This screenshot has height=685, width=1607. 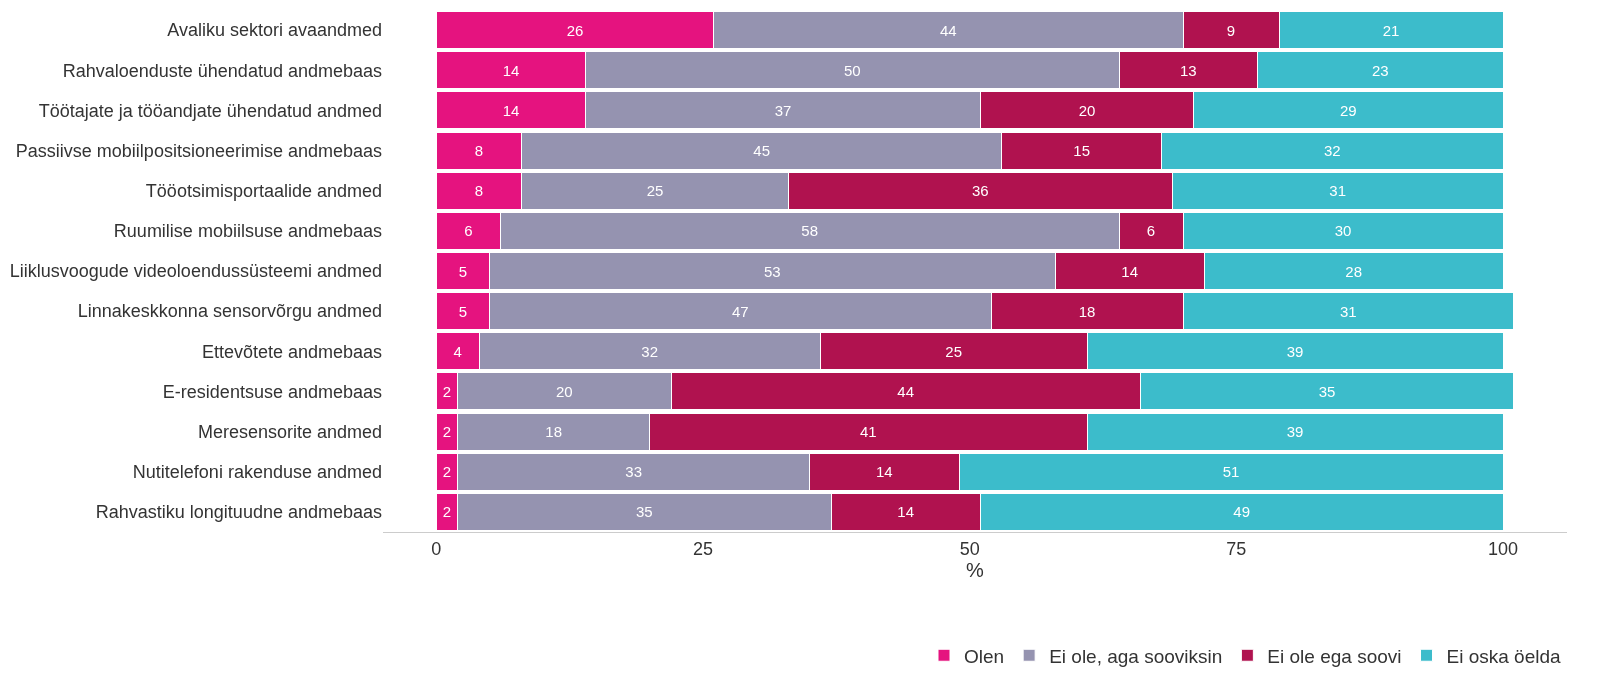 I want to click on data-label: 49, so click(x=1242, y=512).